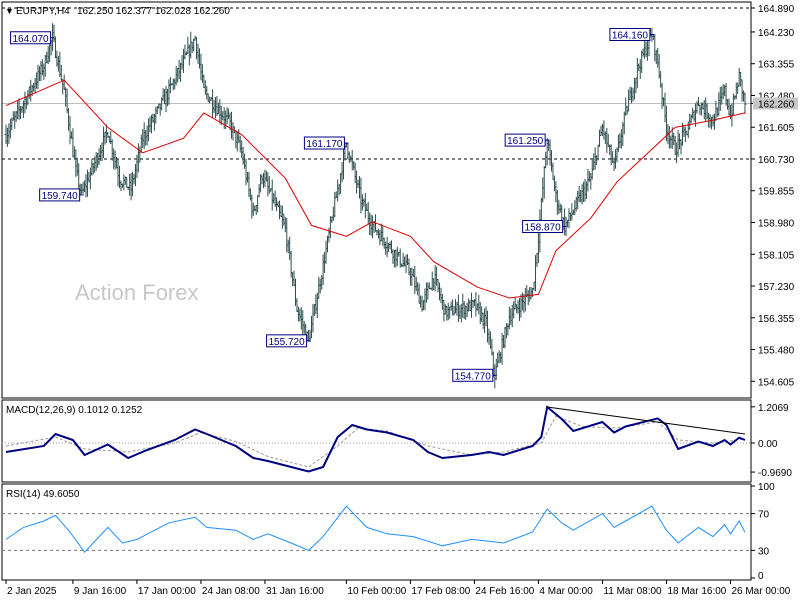 Image resolution: width=800 pixels, height=600 pixels. I want to click on time-tick-label: 17 Jan 00:00, so click(167, 591).